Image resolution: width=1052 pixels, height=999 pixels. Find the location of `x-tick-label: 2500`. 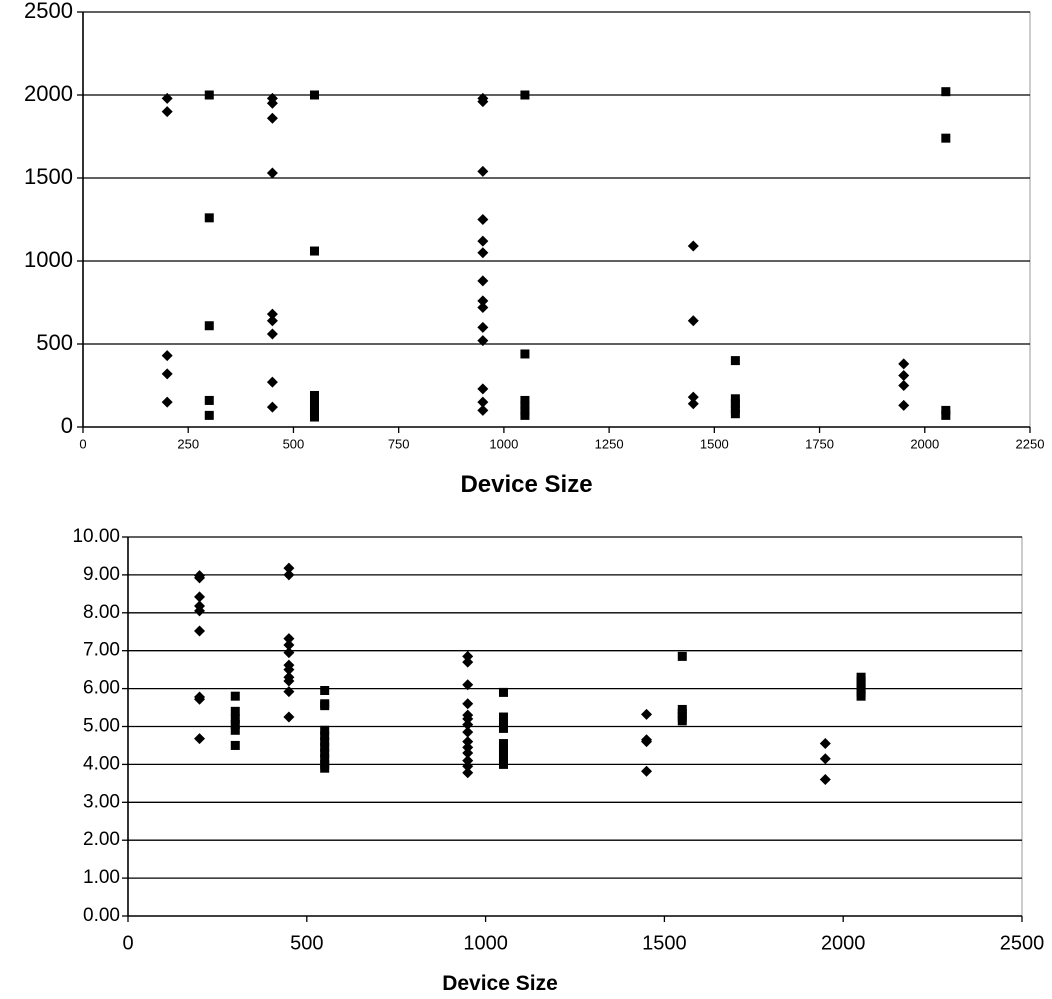

x-tick-label: 2500 is located at coordinates (1022, 943).